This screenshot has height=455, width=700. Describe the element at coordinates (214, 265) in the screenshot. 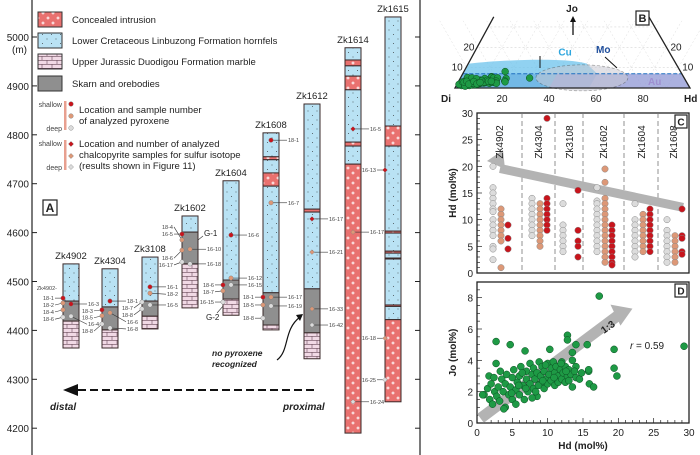

I see `sample-label: 16-18` at that location.